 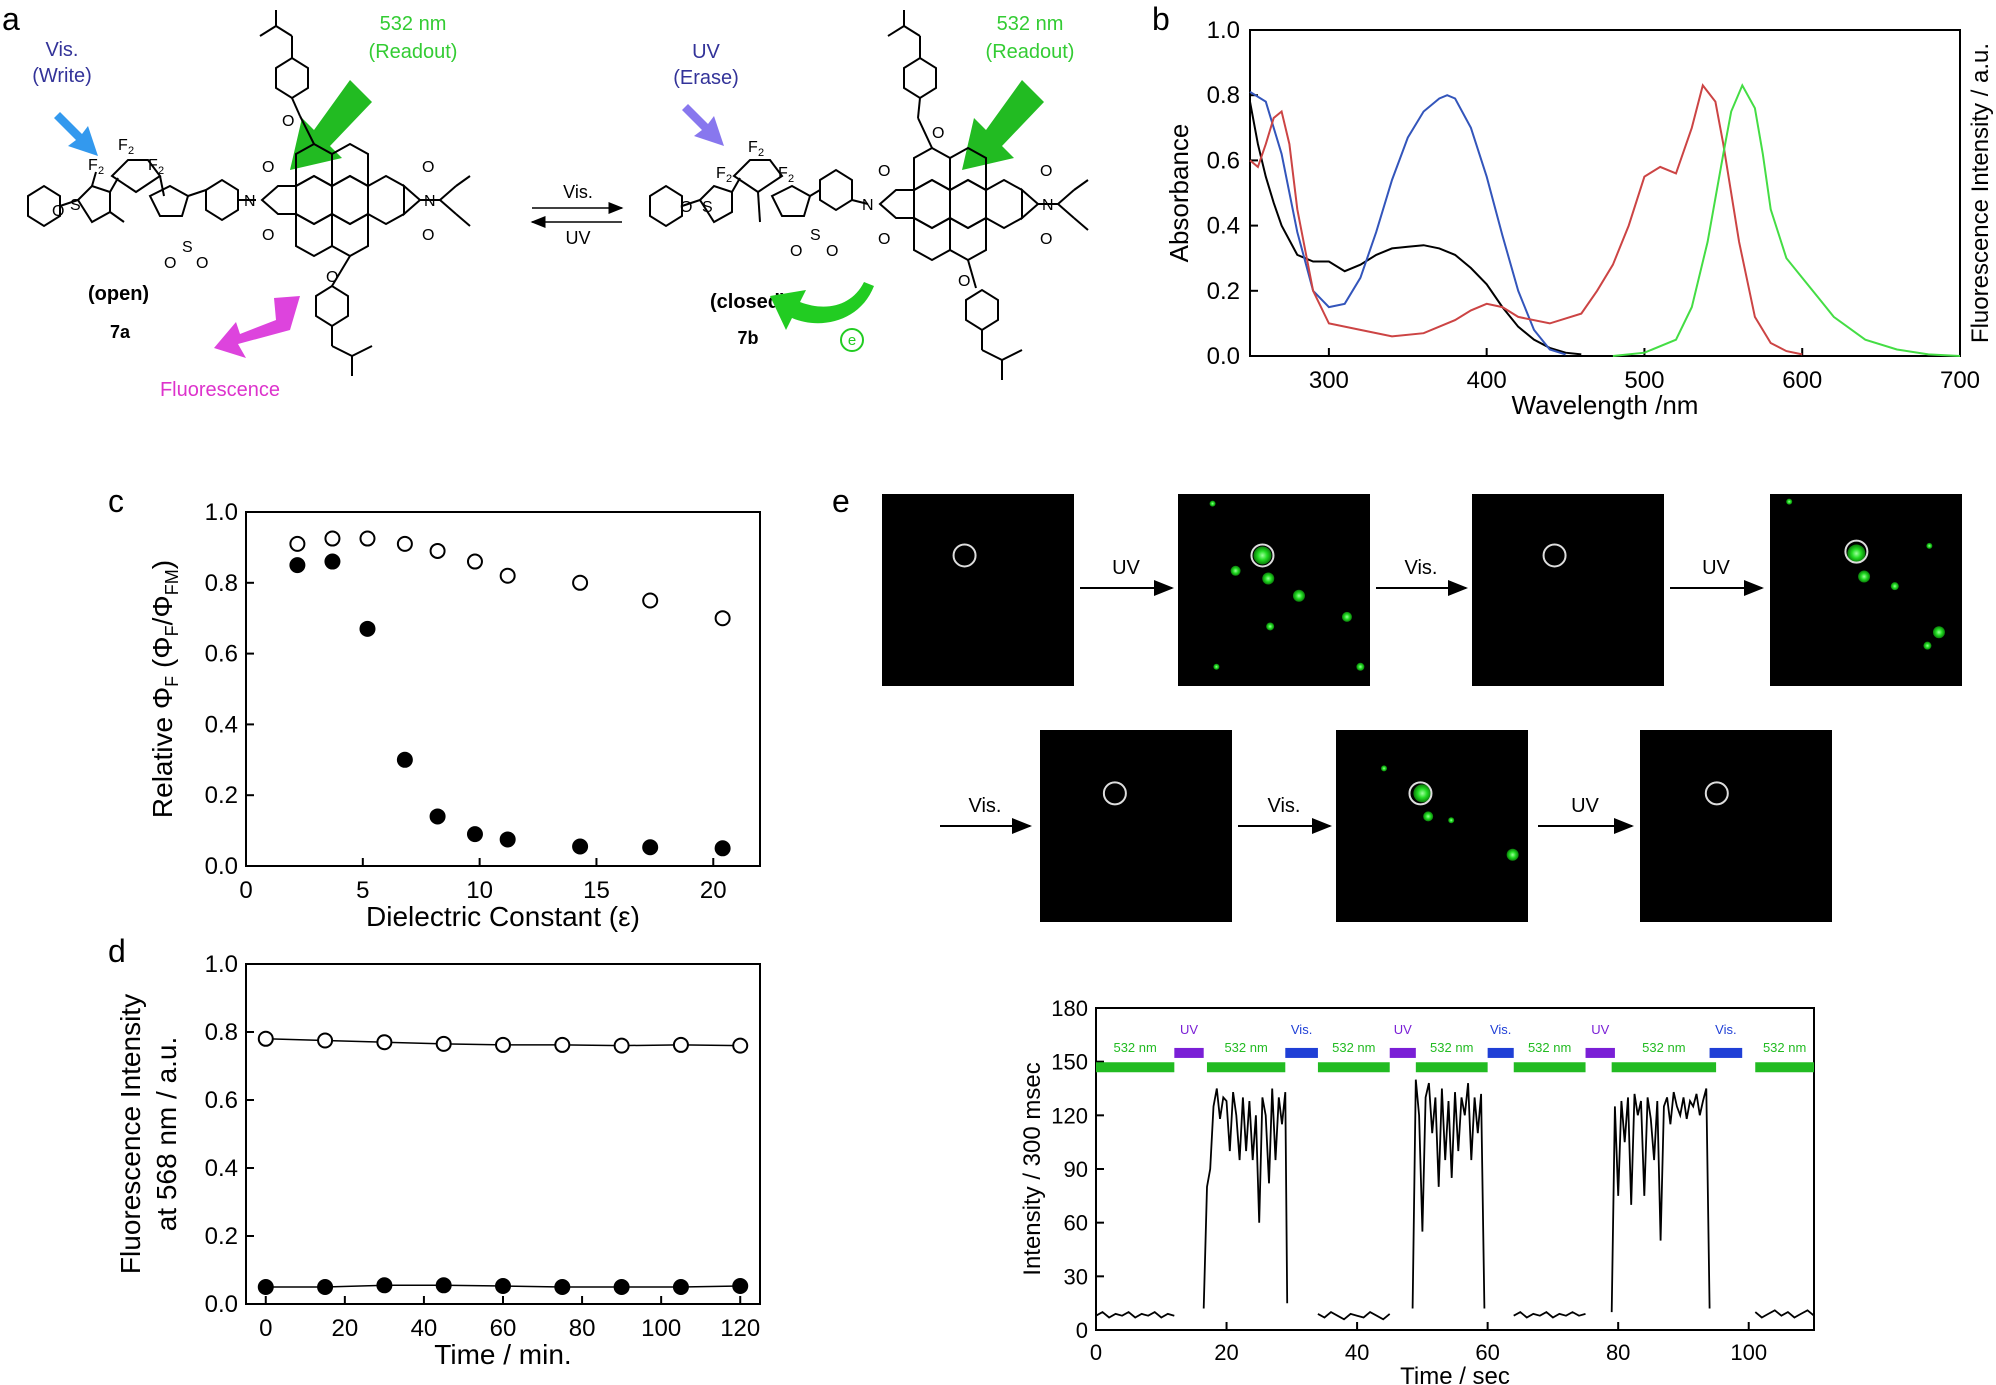 What do you see at coordinates (413, 52) in the screenshot?
I see `readout-left-label-2: (Readout)` at bounding box center [413, 52].